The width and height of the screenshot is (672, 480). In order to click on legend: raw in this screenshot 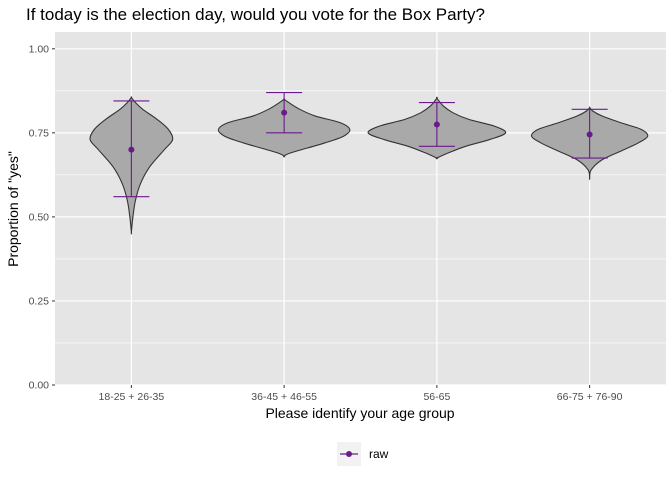, I will do `click(363, 454)`.